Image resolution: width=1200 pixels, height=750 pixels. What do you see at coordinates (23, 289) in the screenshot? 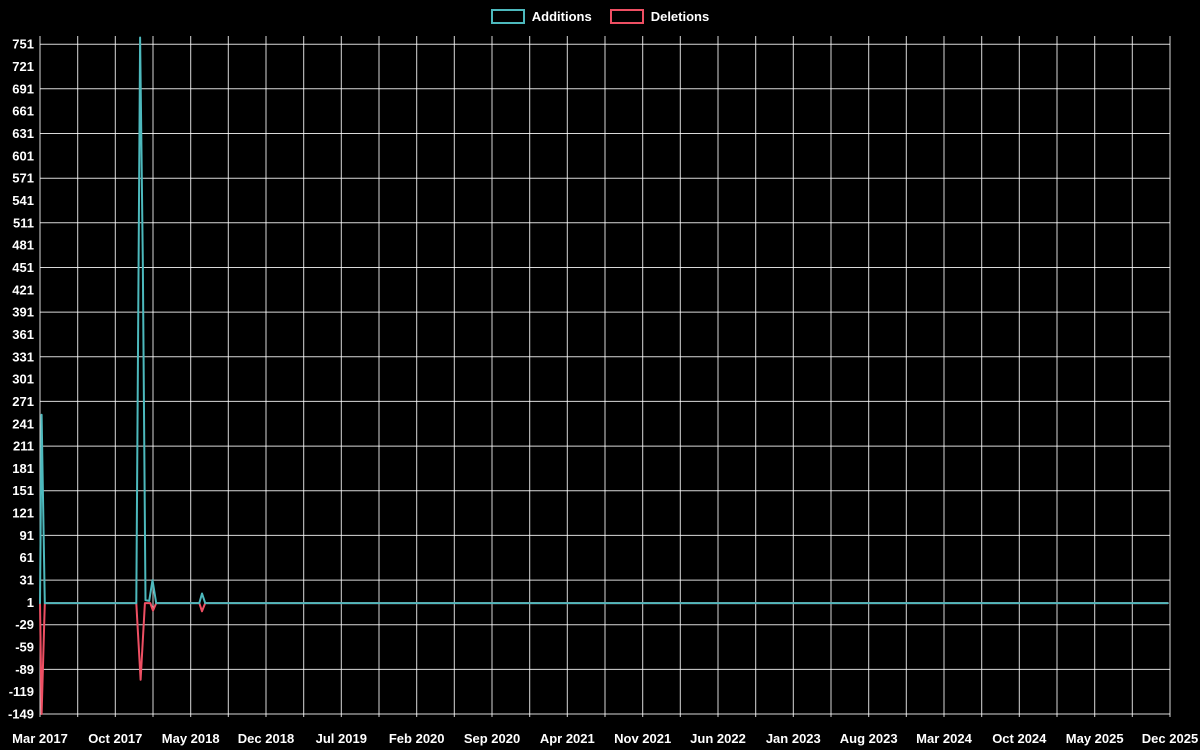
I see `y-axis-tick-label: 421` at bounding box center [23, 289].